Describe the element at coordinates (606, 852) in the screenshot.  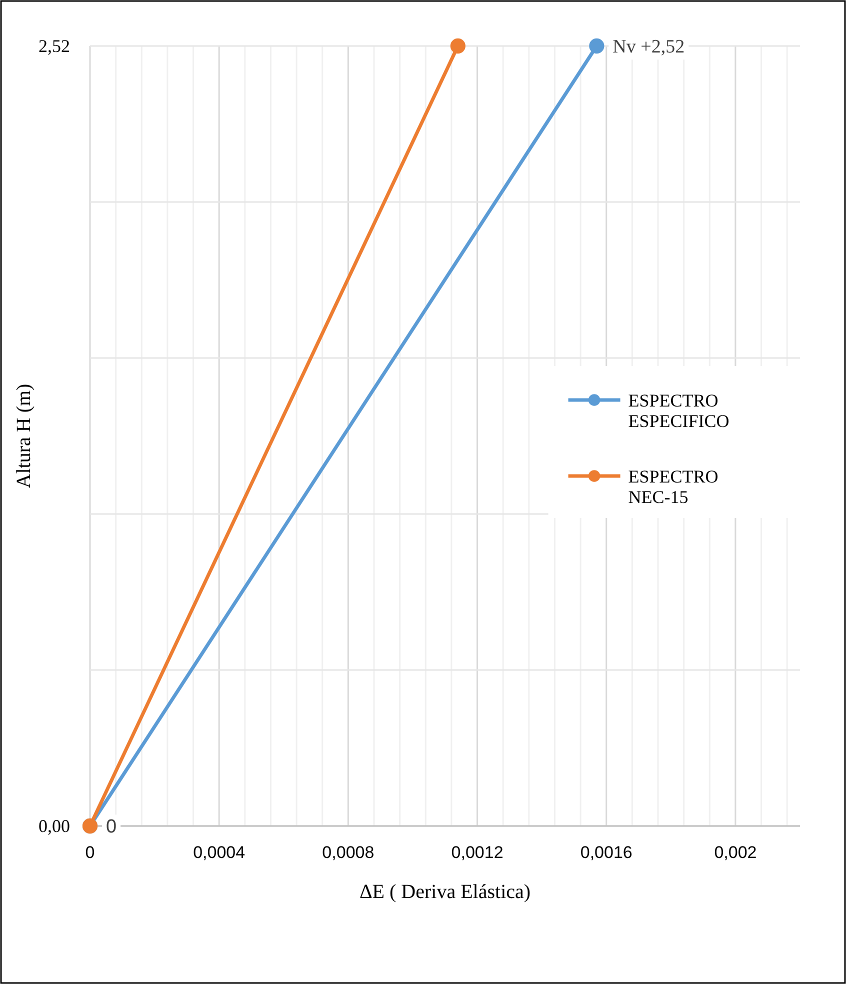
I see `x-tick-label: 0,0016` at that location.